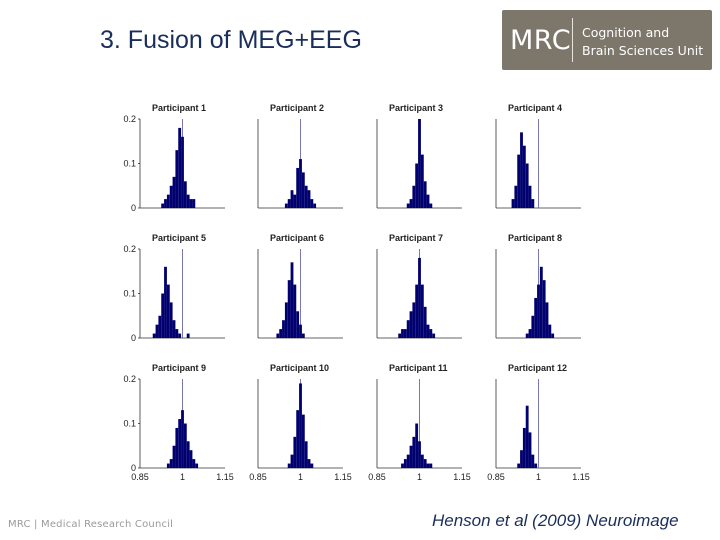  What do you see at coordinates (179, 368) in the screenshot?
I see `panel-title: Participant 9` at bounding box center [179, 368].